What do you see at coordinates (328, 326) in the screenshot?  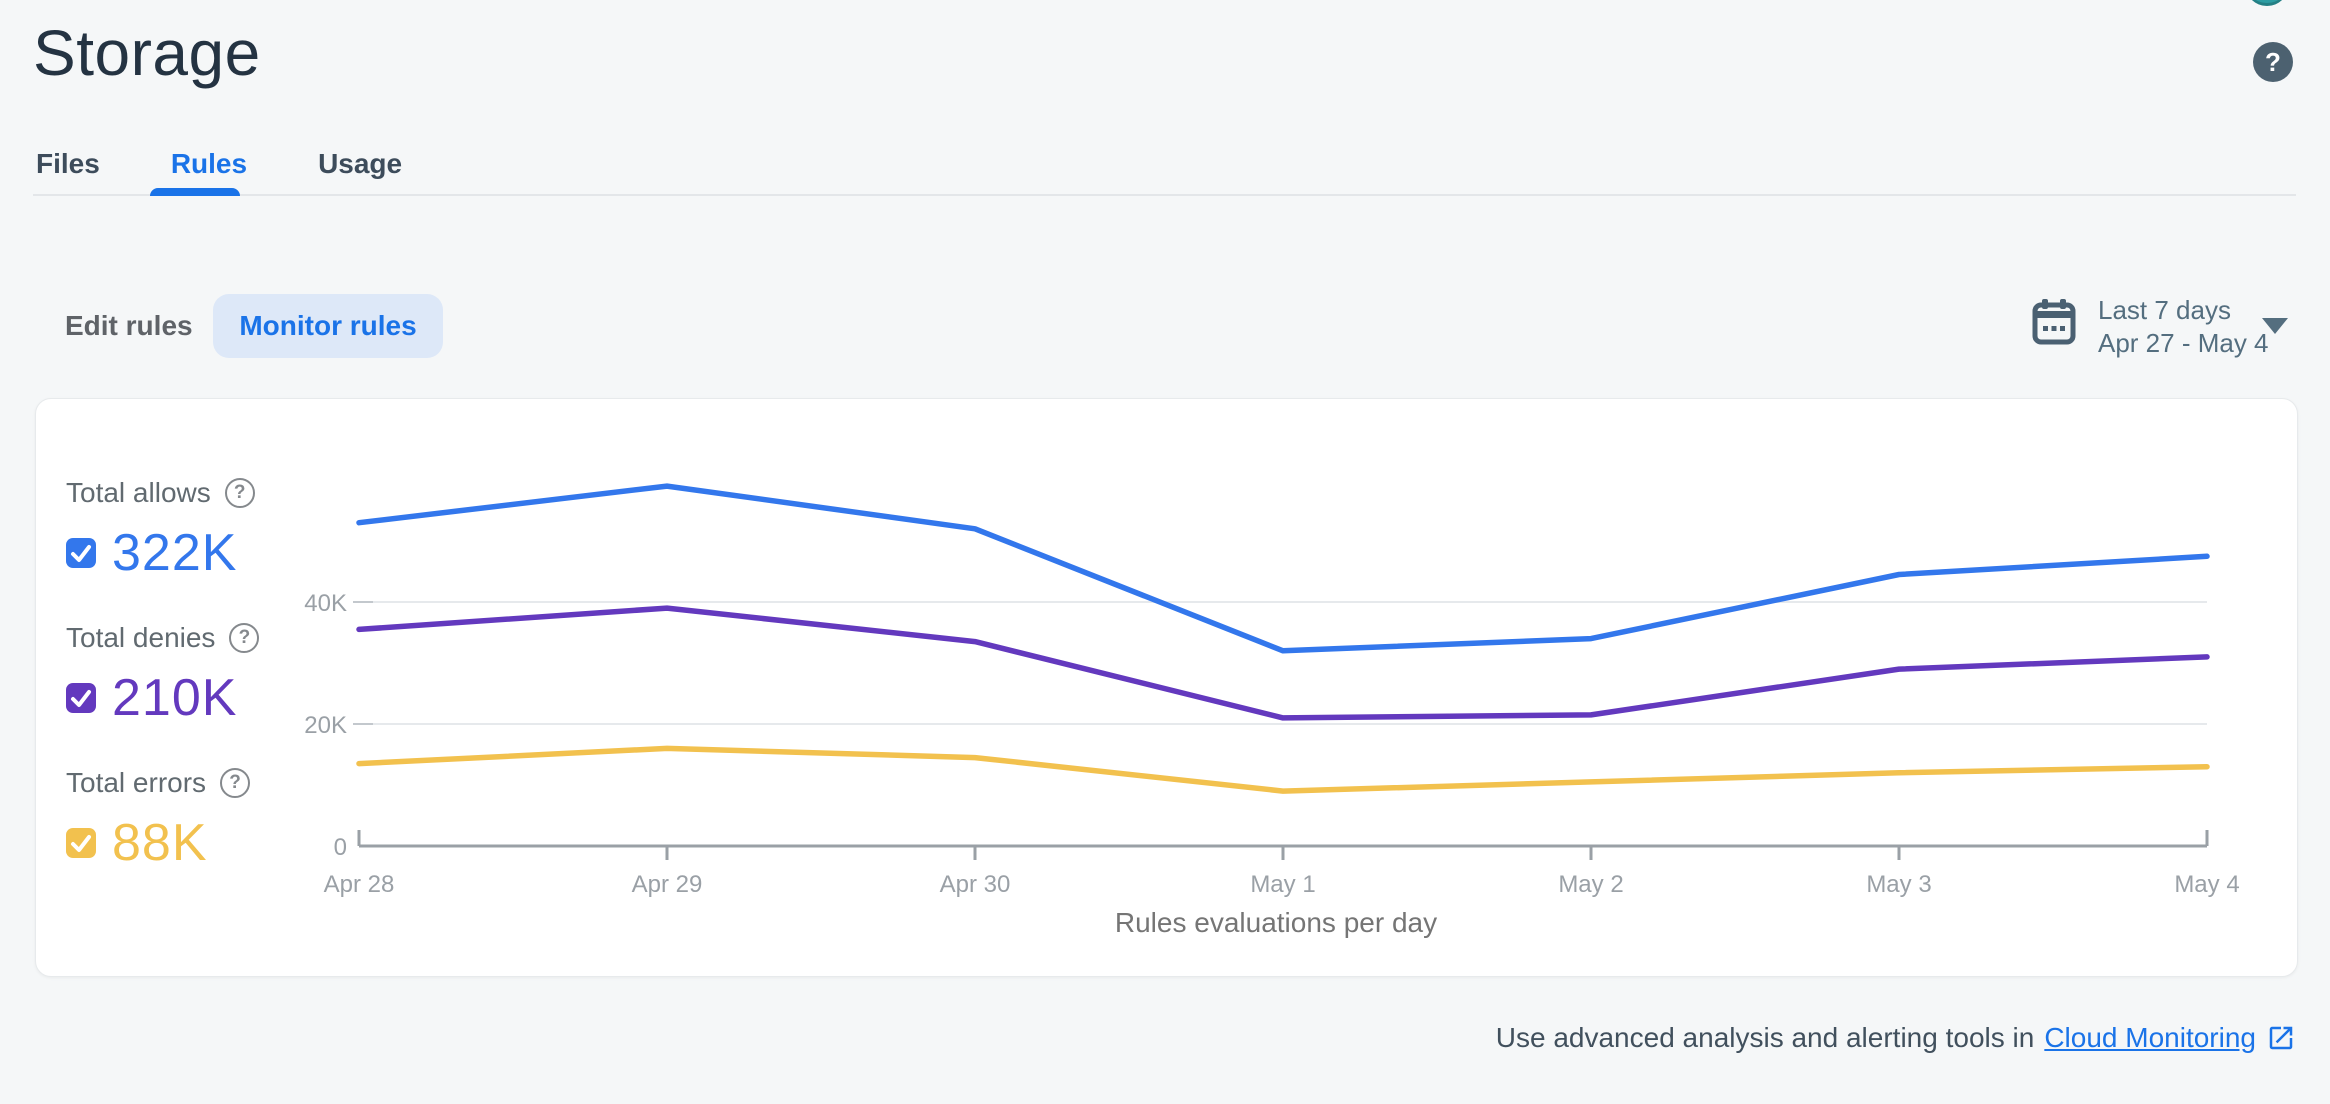 I see `monitor-rules-button: Monitor rules` at bounding box center [328, 326].